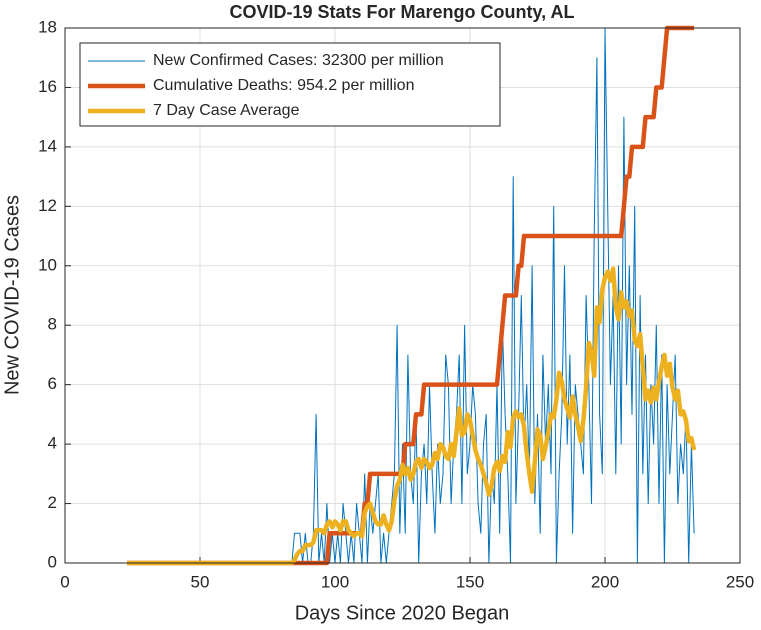  Describe the element at coordinates (64, 581) in the screenshot. I see `x-tick-label: 0` at that location.